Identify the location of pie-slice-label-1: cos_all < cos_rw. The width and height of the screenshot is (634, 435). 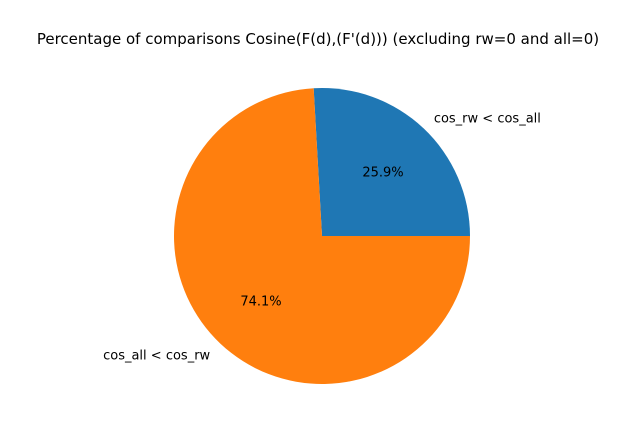
(156, 355).